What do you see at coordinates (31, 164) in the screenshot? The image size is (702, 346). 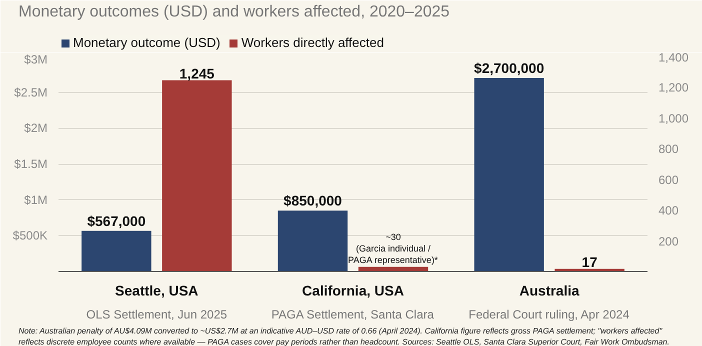 I see `y-tick-label: $1.5M` at bounding box center [31, 164].